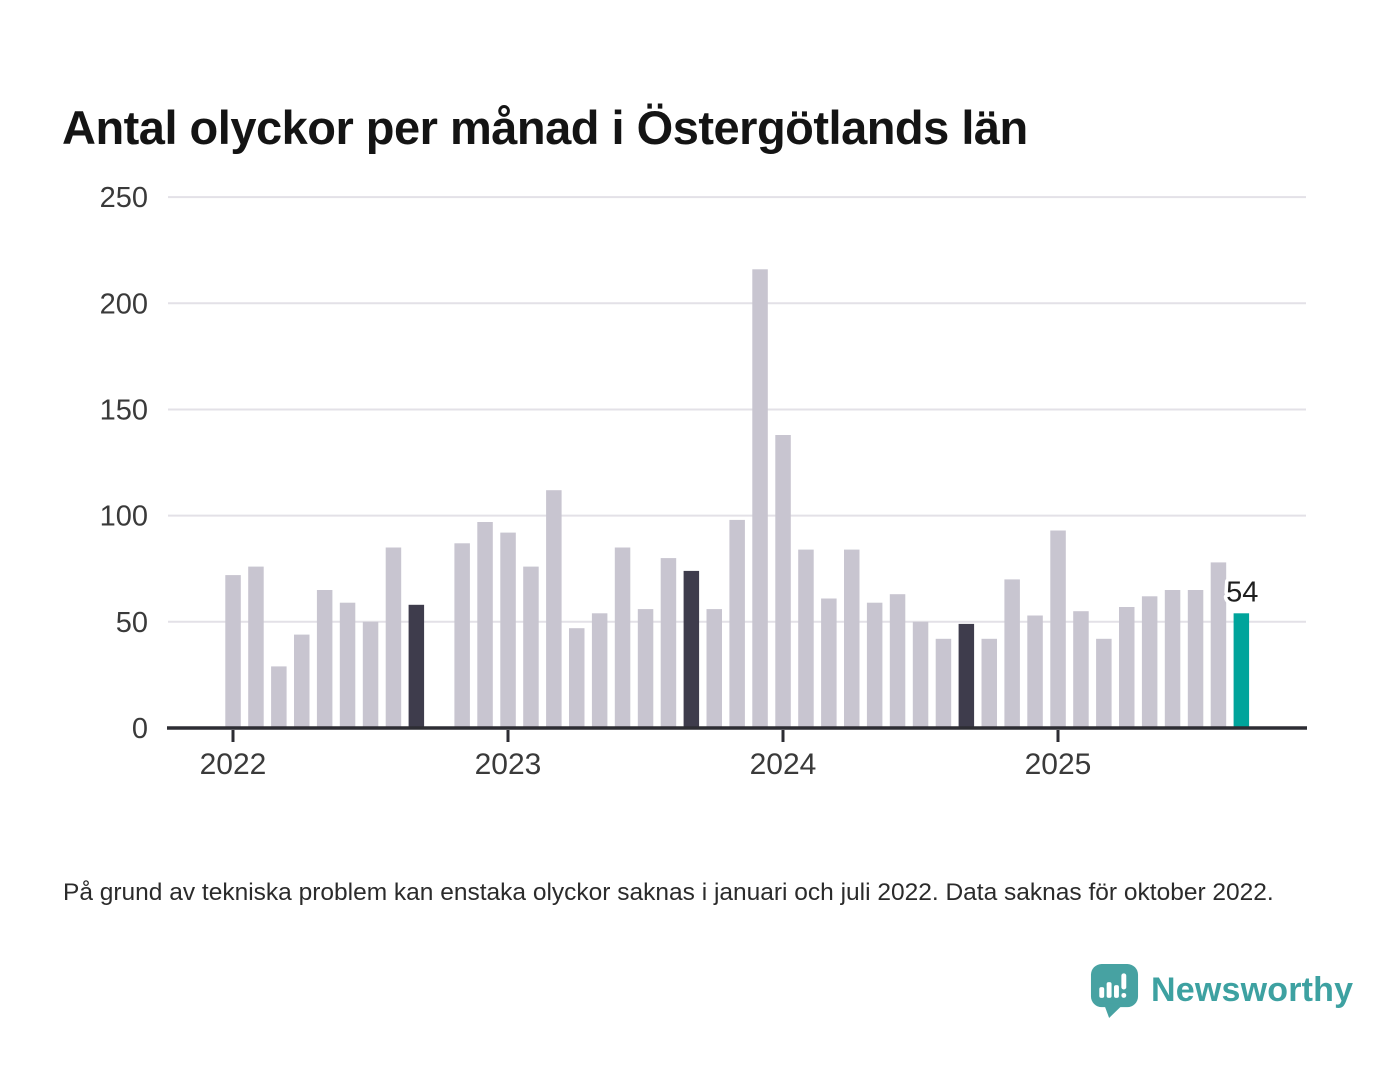 The height and width of the screenshot is (1080, 1400). Describe the element at coordinates (124, 517) in the screenshot. I see `y-axis-tick-label: 100` at that location.